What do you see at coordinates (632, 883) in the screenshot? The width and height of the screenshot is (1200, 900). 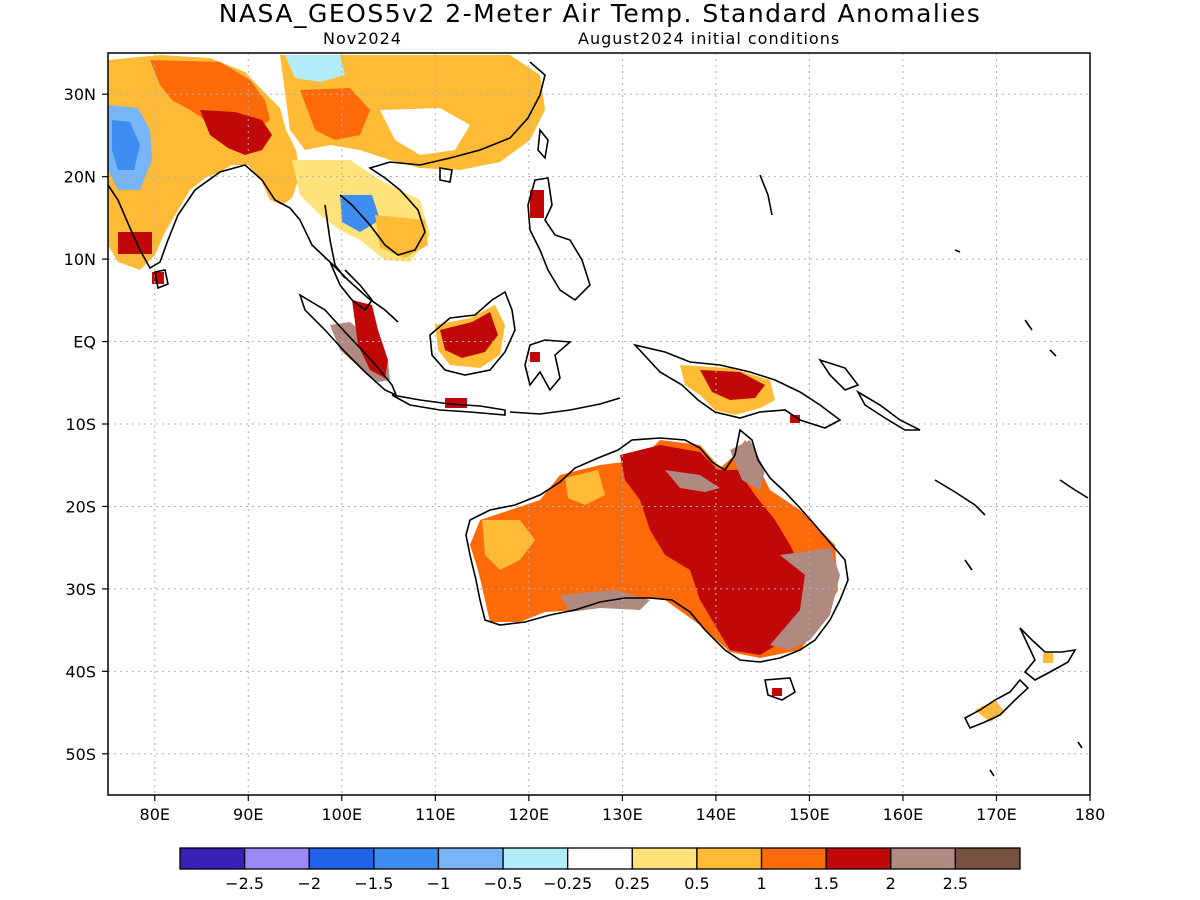 I see `colorbar-tick-label: 0.25` at bounding box center [632, 883].